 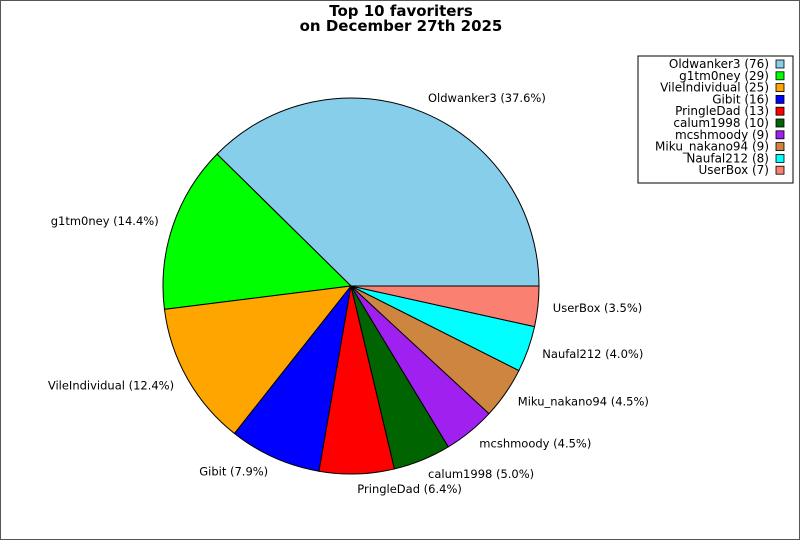 What do you see at coordinates (780, 76) in the screenshot?
I see `legend-swatch-g1tm0ney` at bounding box center [780, 76].